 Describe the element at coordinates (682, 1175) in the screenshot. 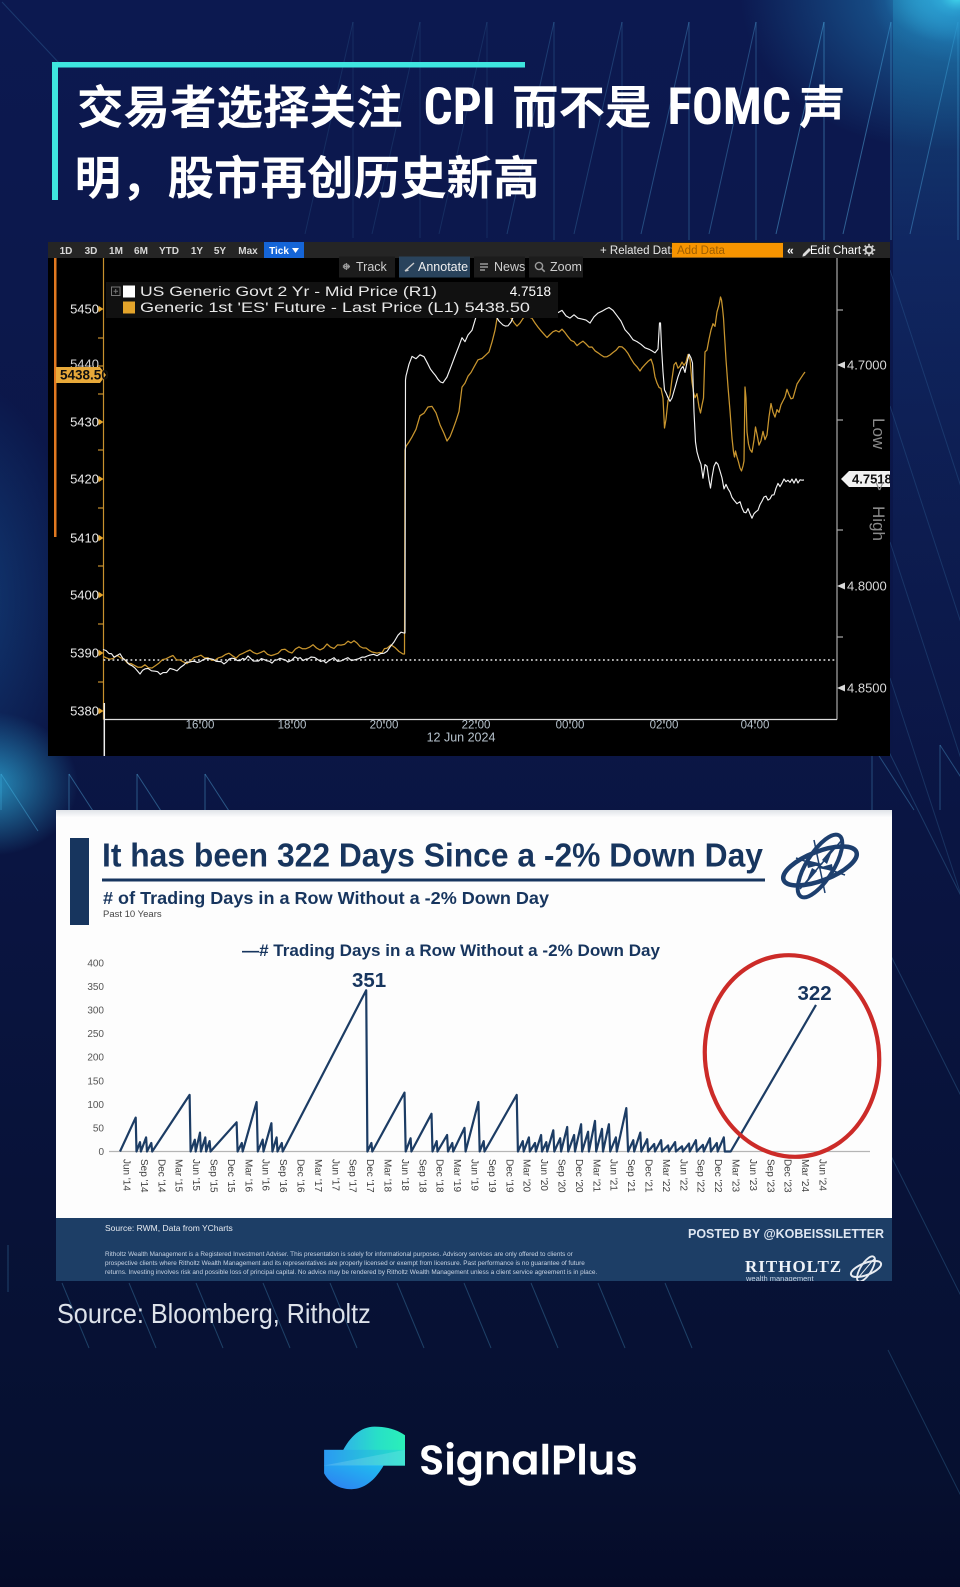

I see `svg-text: Jun '22` at that location.